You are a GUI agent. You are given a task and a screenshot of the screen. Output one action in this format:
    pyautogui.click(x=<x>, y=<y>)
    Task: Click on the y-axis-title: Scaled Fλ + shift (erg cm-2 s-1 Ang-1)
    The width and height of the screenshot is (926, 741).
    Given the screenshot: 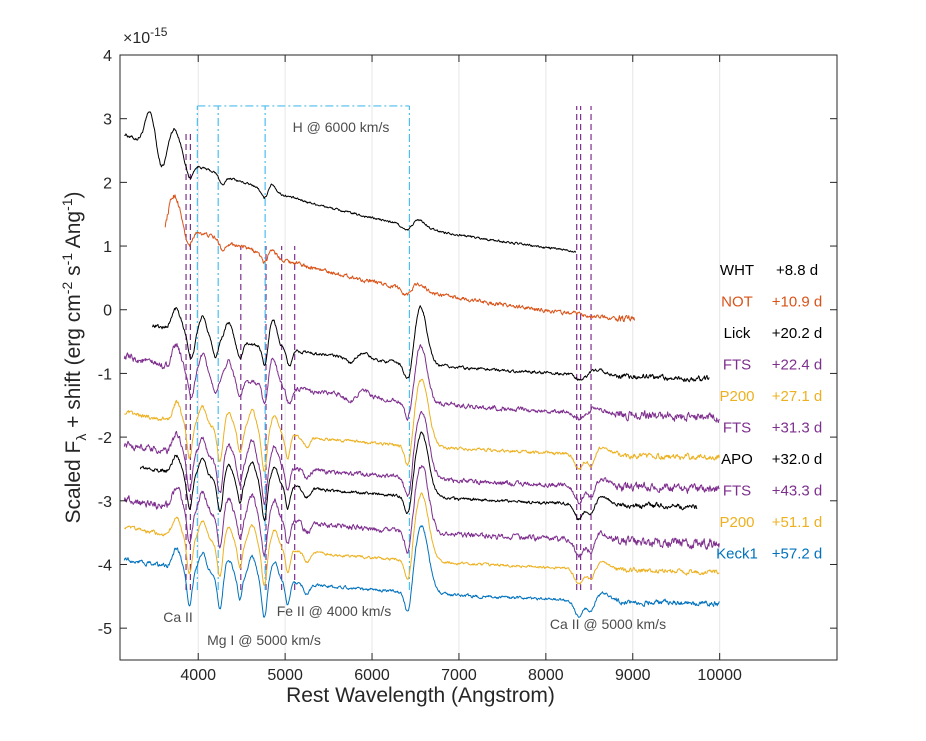 What is the action you would take?
    pyautogui.click(x=74, y=357)
    